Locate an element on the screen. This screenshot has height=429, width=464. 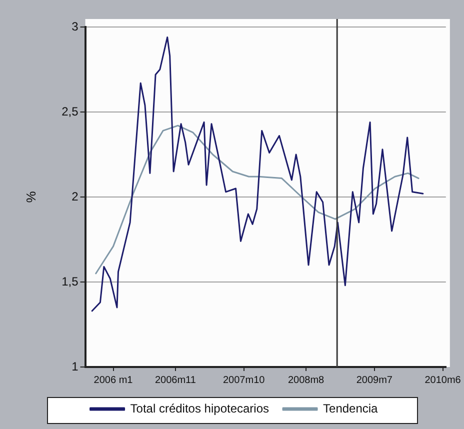
y-tick-label: 2,5 is located at coordinates (70, 111).